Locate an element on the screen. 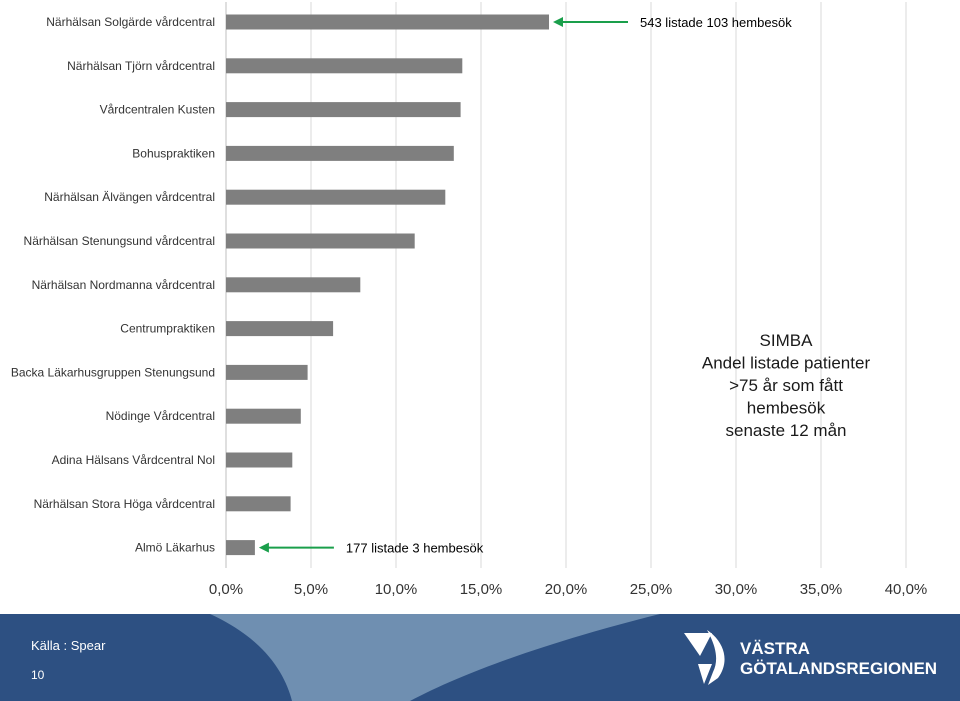 This screenshot has width=960, height=701. category-label: Närhälsan Solgärde vårdcentral is located at coordinates (130, 22).